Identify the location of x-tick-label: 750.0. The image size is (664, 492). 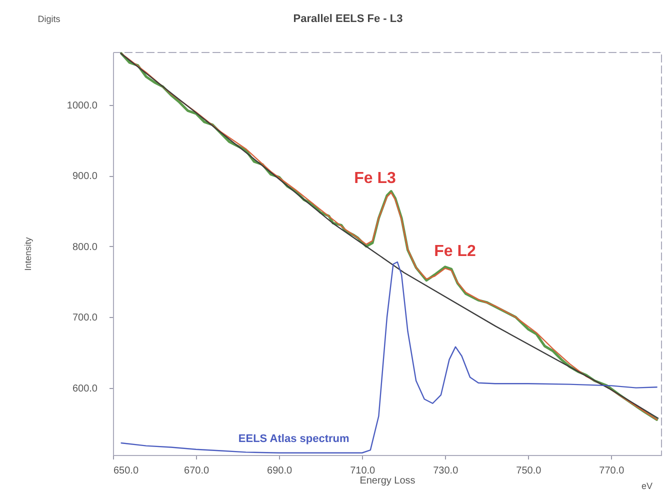
(529, 471).